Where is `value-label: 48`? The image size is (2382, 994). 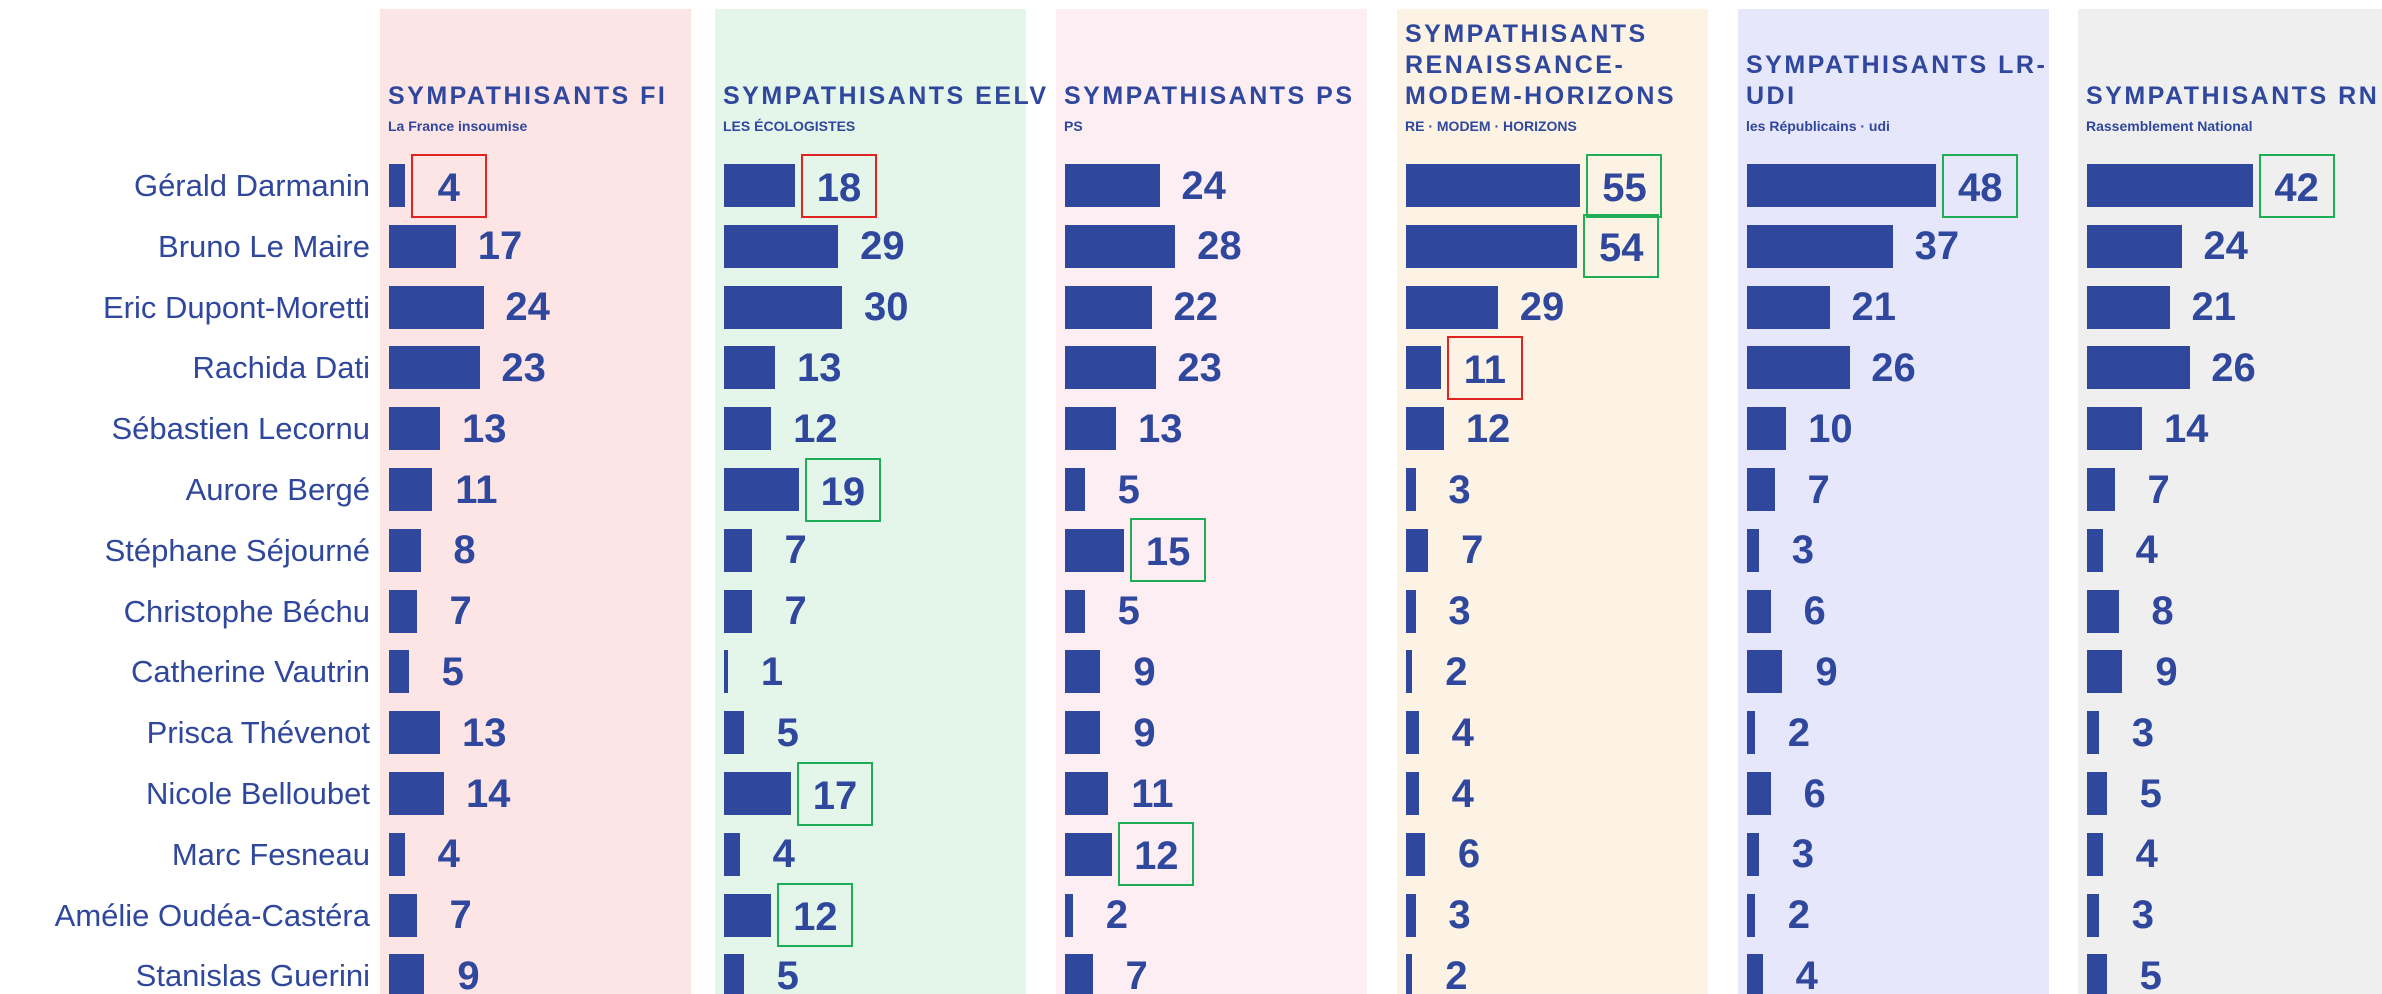
value-label: 48 is located at coordinates (1980, 185).